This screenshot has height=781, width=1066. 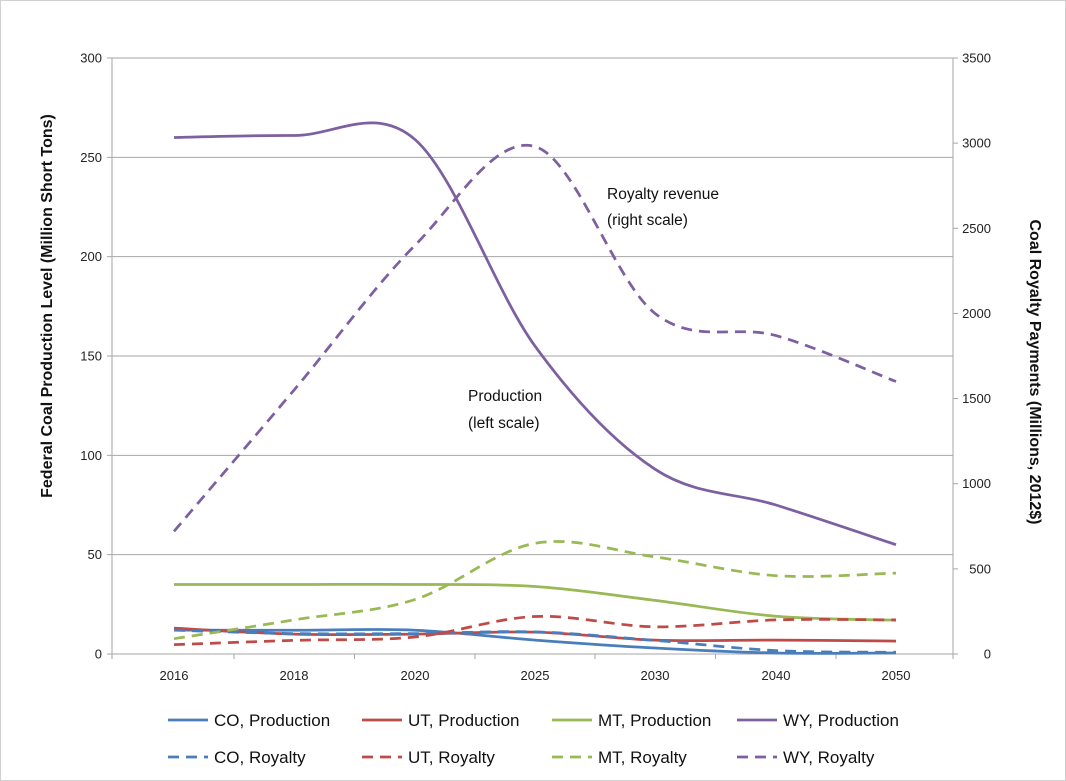 What do you see at coordinates (655, 675) in the screenshot?
I see `x-tick-label-2030: 2030` at bounding box center [655, 675].